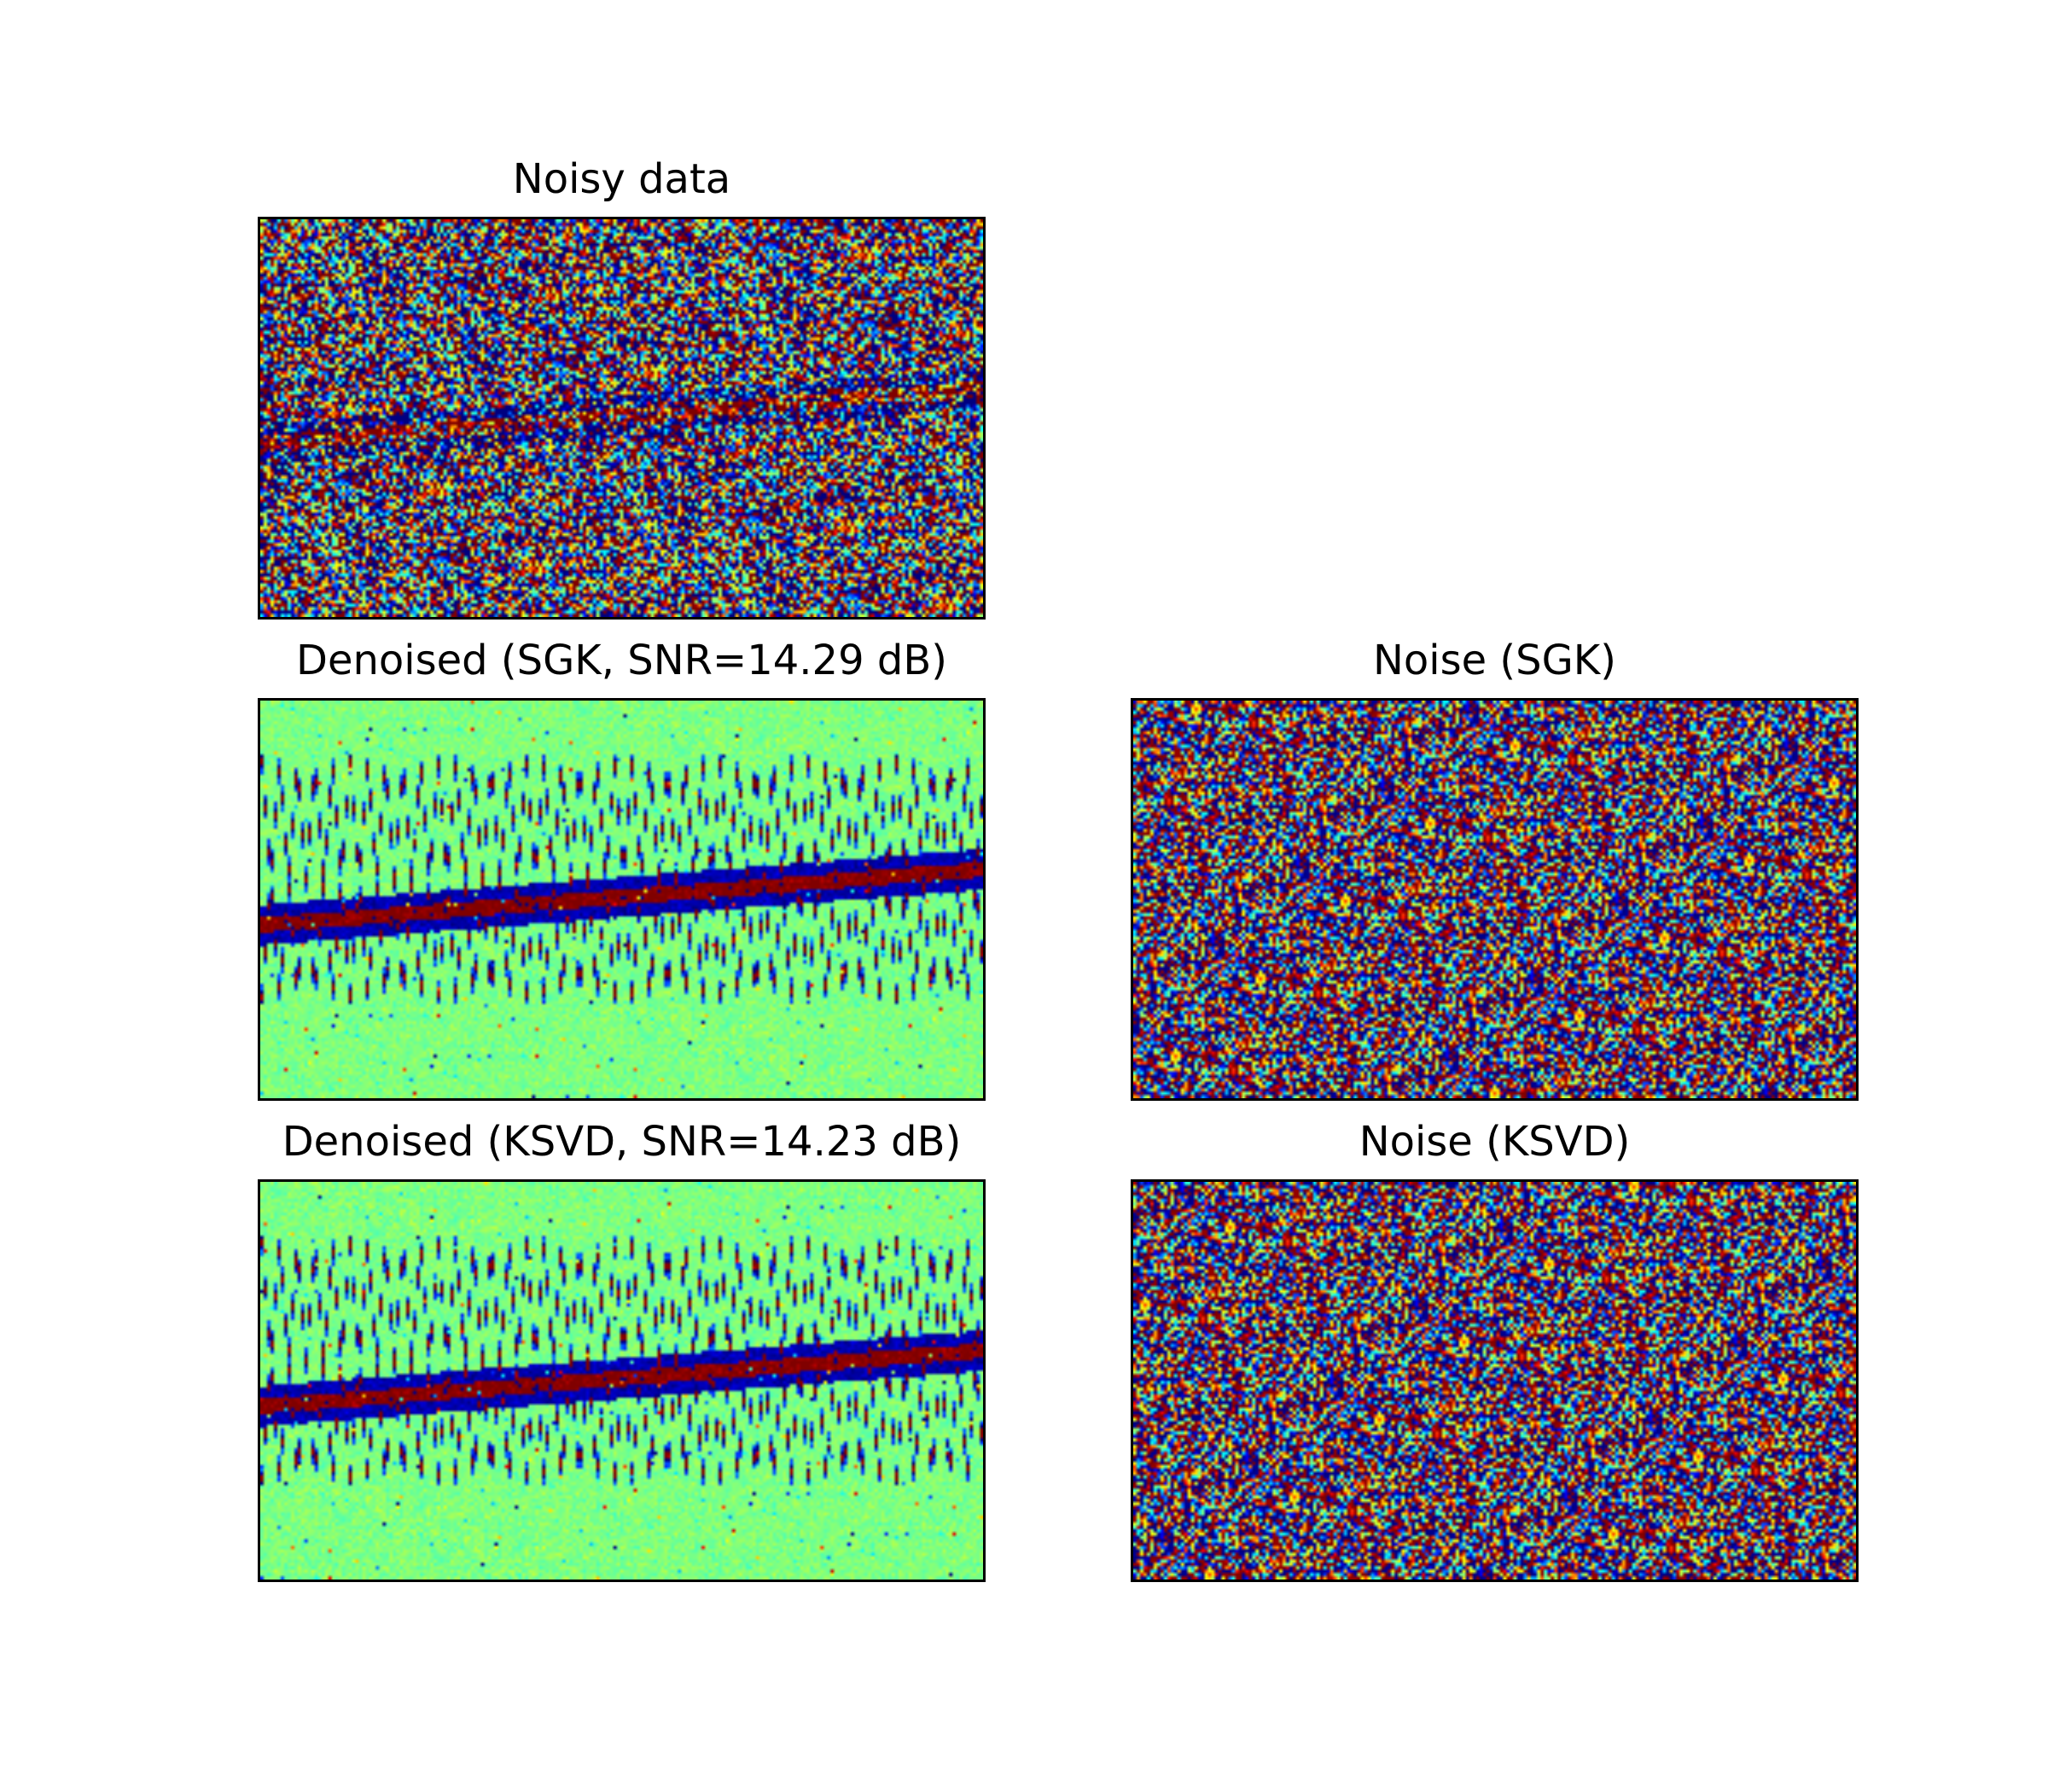 The height and width of the screenshot is (1792, 2048). I want to click on heatmap-denoised-sgk, so click(621, 900).